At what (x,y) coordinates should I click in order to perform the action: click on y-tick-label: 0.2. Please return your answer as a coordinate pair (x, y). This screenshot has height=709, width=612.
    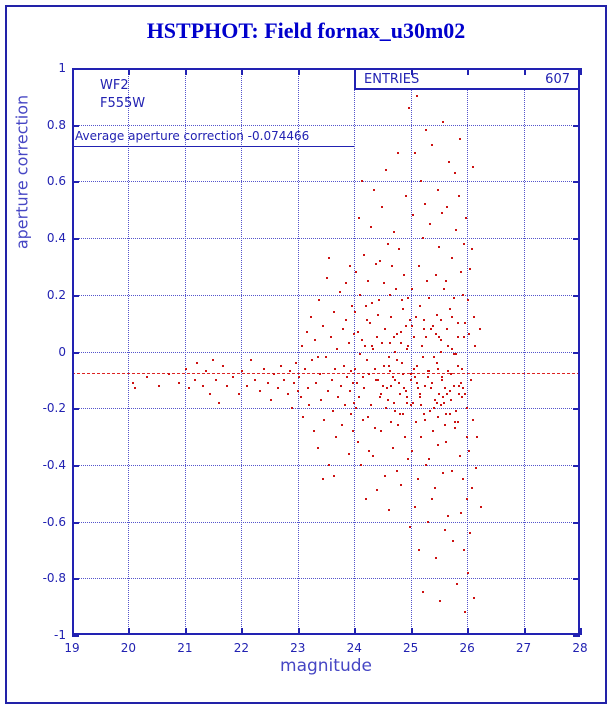
    Looking at the image, I should click on (56, 294).